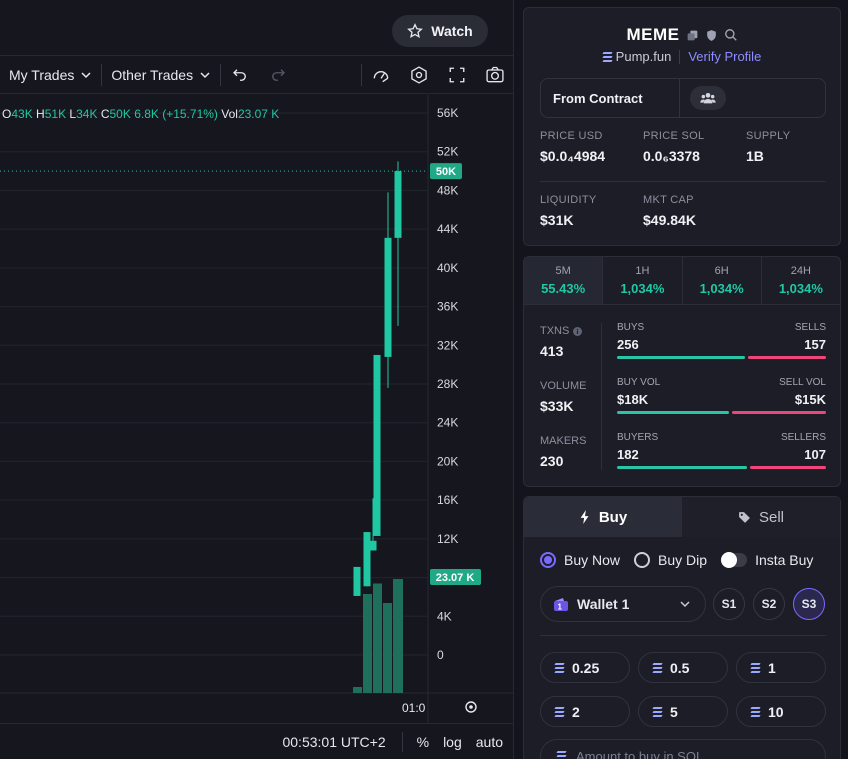 Image resolution: width=848 pixels, height=759 pixels. Describe the element at coordinates (452, 741) in the screenshot. I see `log-scale-toggle: log` at that location.